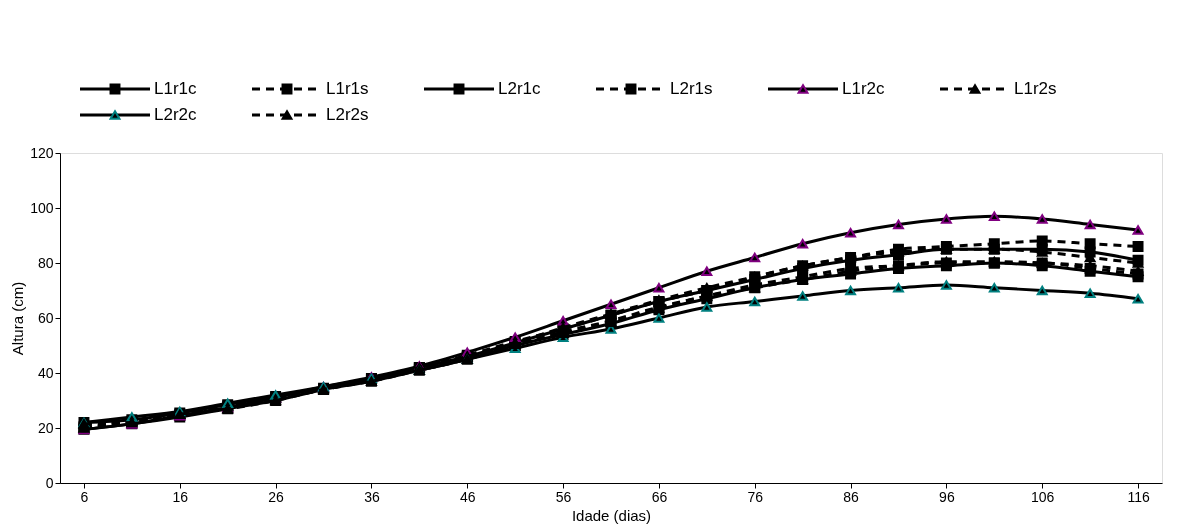 The width and height of the screenshot is (1182, 528). Describe the element at coordinates (947, 496) in the screenshot. I see `x-tick-label: 96` at that location.